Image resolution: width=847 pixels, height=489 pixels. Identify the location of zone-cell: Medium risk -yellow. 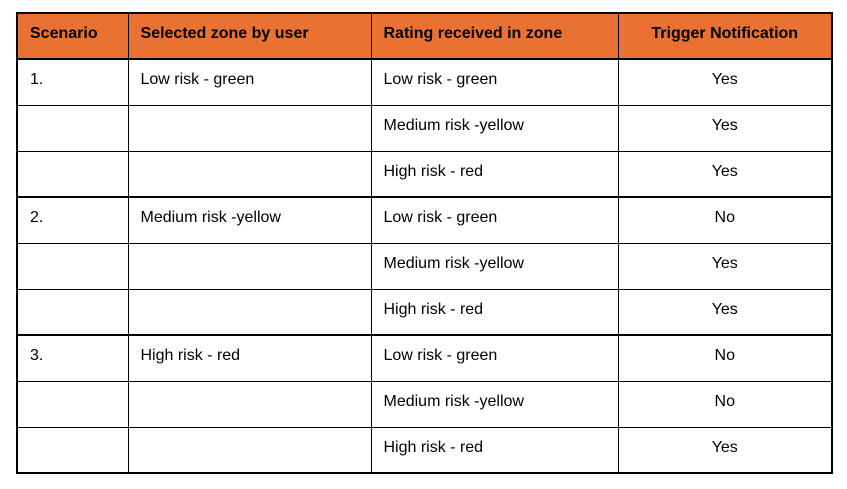
(249, 220).